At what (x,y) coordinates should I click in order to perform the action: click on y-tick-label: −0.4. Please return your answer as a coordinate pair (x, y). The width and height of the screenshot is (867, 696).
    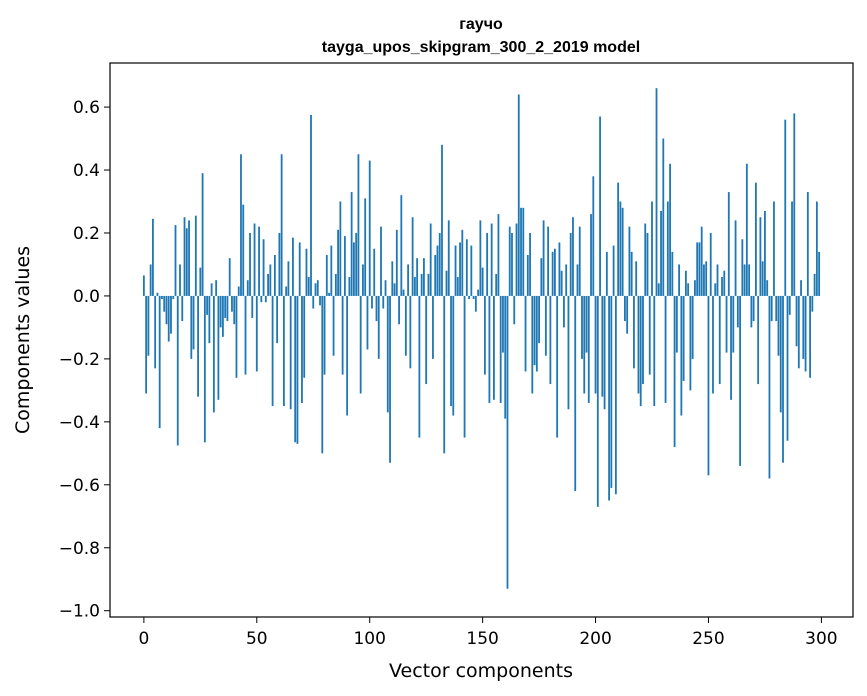
    Looking at the image, I should click on (79, 423).